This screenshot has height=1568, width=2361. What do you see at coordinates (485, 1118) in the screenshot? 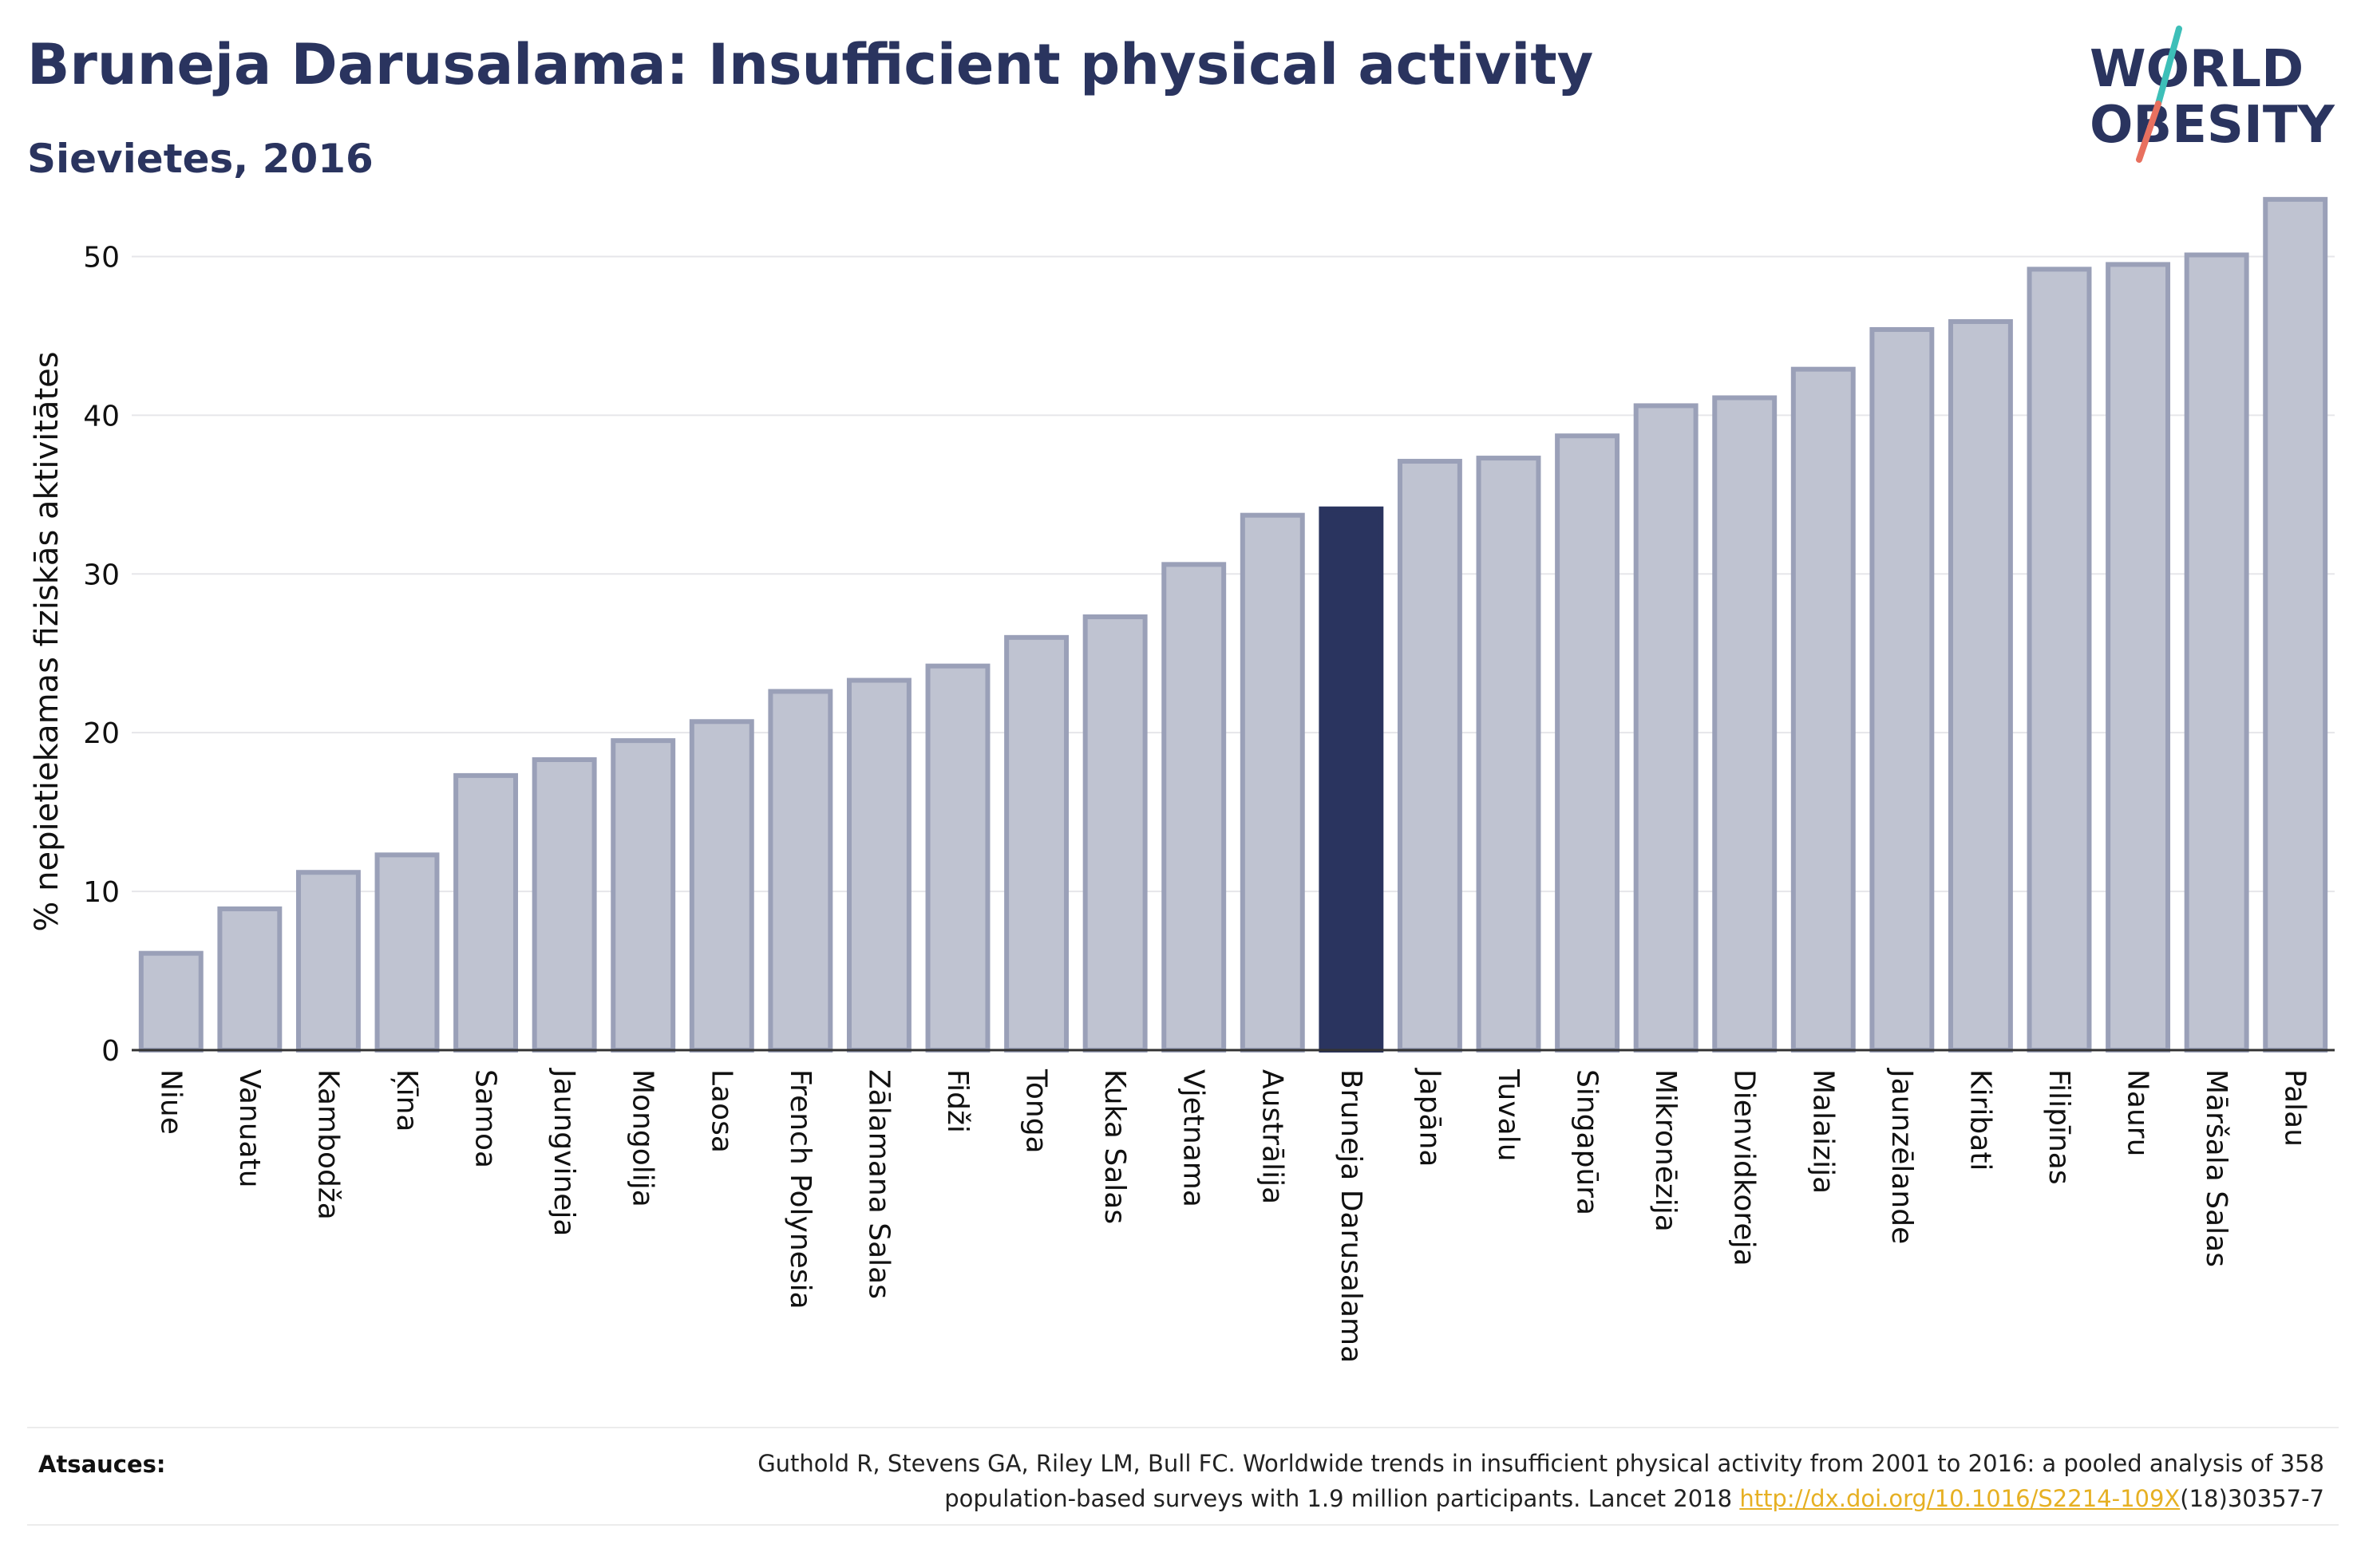
I see `x-tick-label: Samoa` at bounding box center [485, 1118].